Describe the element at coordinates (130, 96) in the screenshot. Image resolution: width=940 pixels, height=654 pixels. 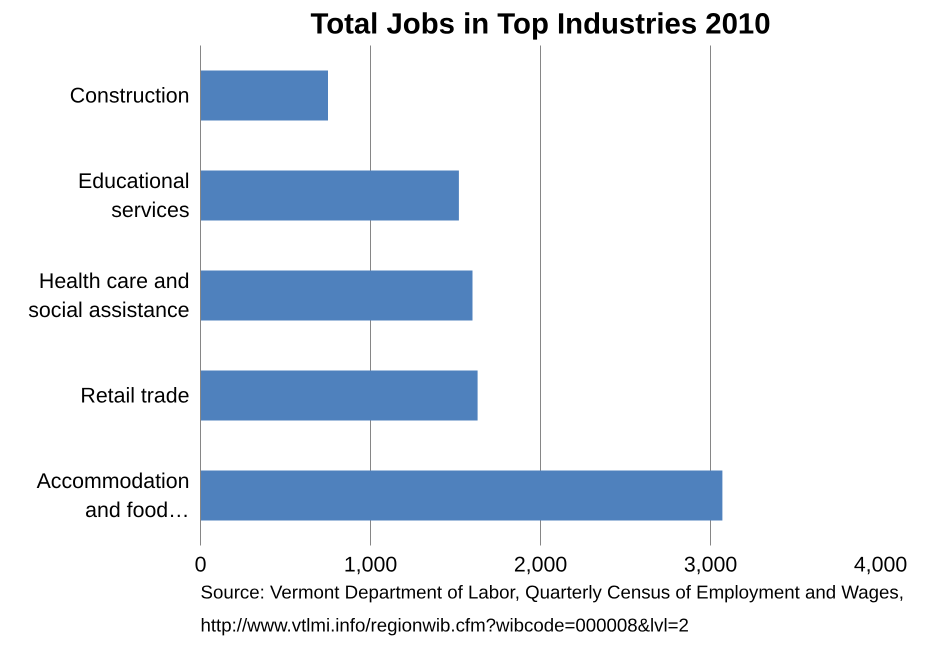
I see `y-tick-label: Construction` at that location.